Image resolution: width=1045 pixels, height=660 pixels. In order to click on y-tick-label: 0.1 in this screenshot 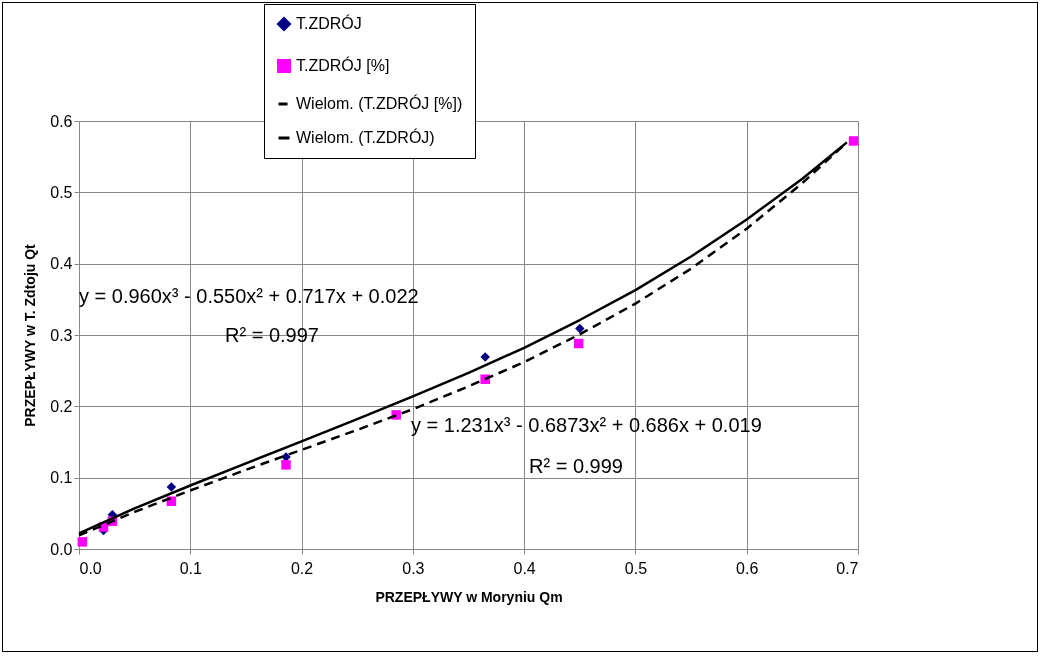, I will do `click(61, 478)`.